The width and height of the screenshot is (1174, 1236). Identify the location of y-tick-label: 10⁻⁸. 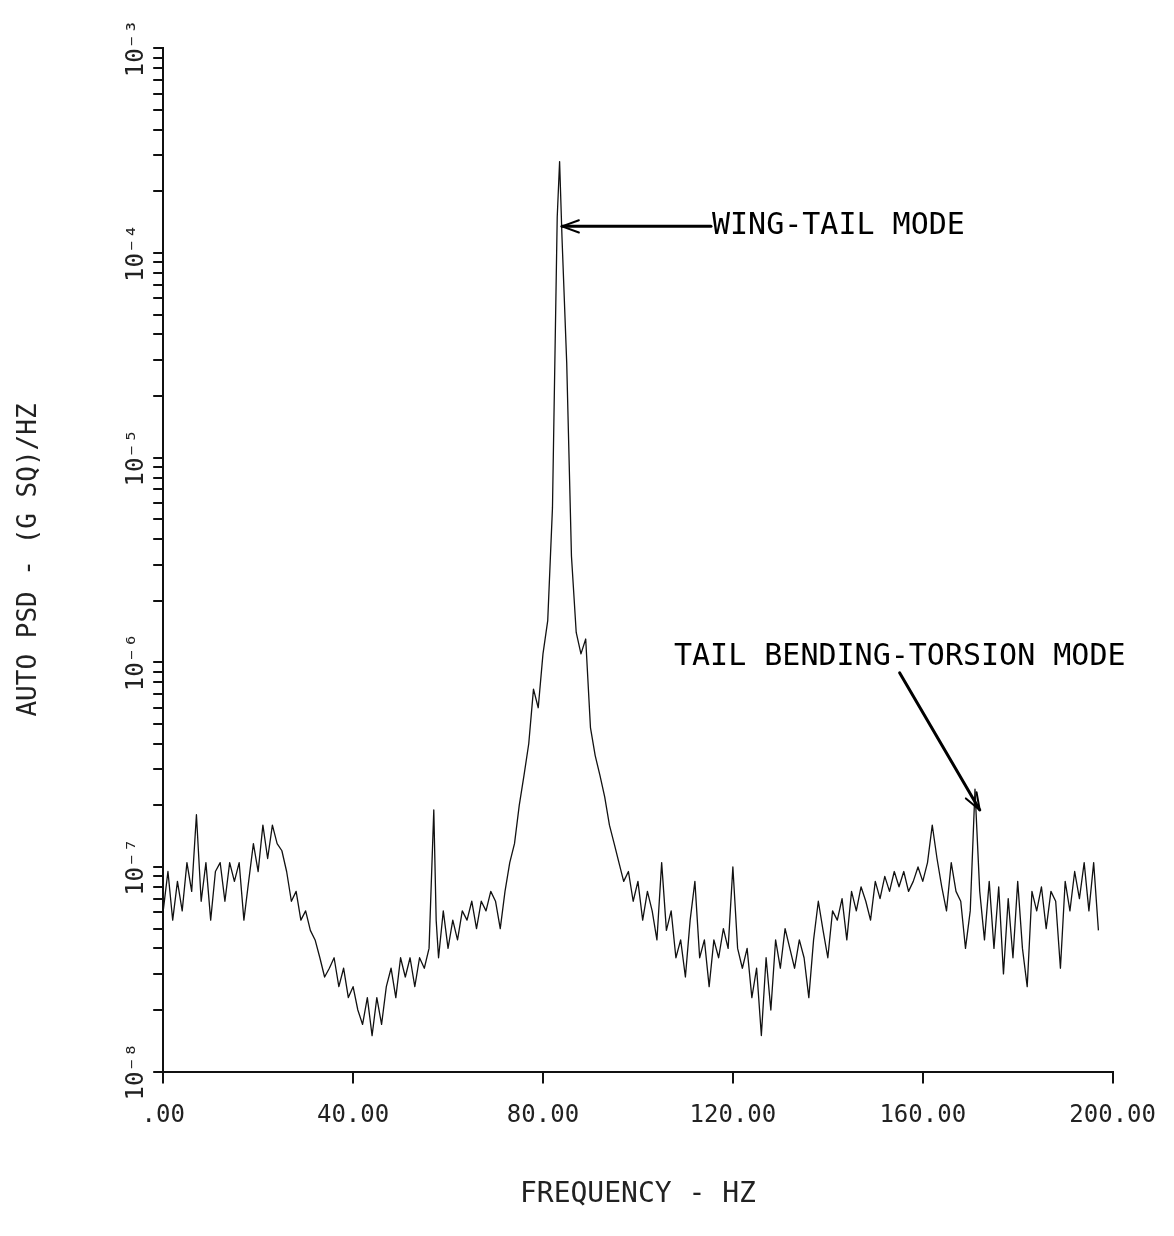
(135, 1071).